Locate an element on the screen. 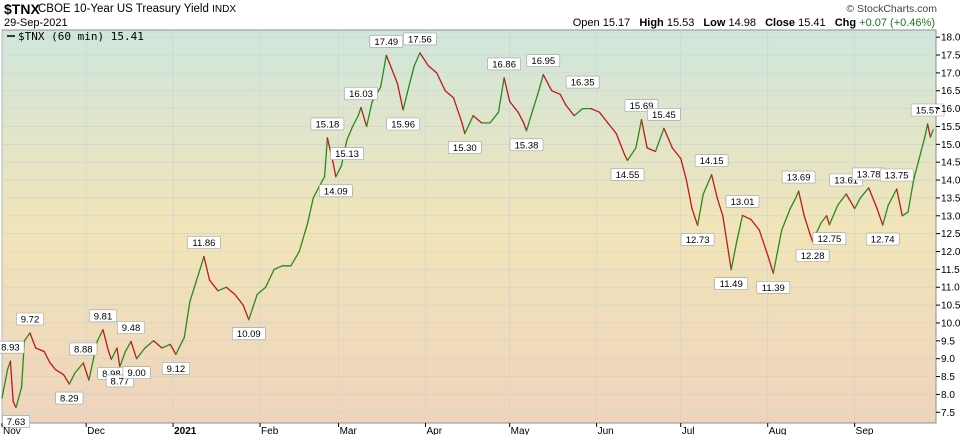 This screenshot has width=963, height=435. y-tick-label: 9.5 is located at coordinates (948, 341).